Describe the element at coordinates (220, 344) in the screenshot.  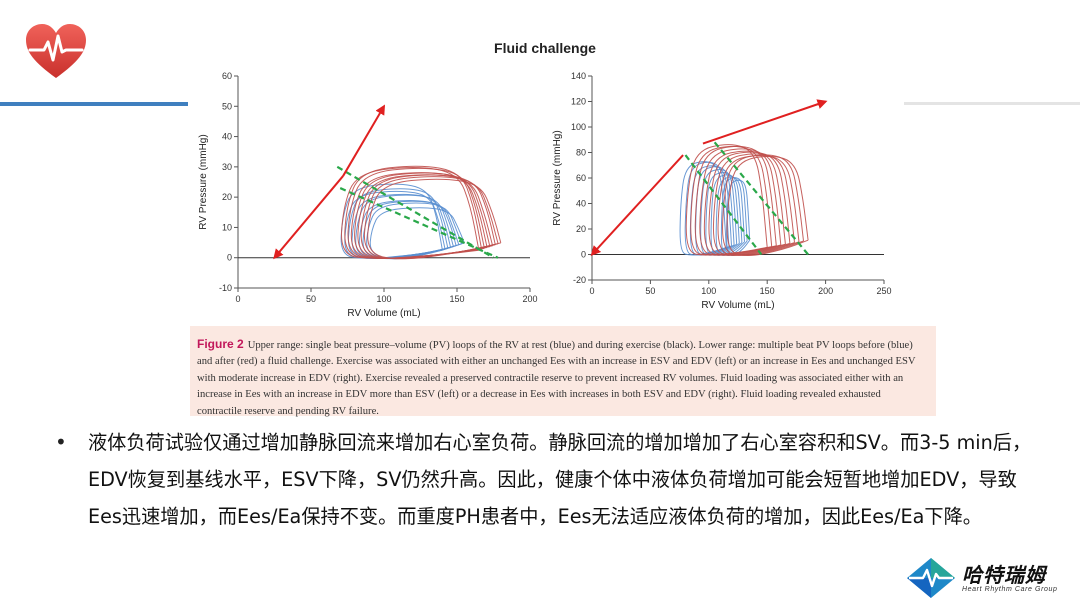
I see `figure-label: Figure 2` at that location.